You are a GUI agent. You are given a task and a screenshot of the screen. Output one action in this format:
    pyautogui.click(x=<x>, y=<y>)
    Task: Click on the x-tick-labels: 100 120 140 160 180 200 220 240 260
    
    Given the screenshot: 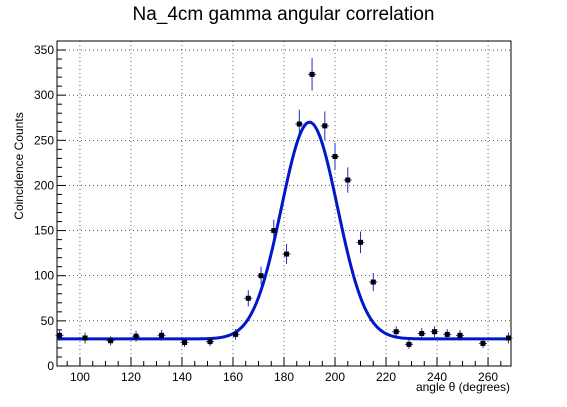 What is the action you would take?
    pyautogui.click(x=284, y=377)
    